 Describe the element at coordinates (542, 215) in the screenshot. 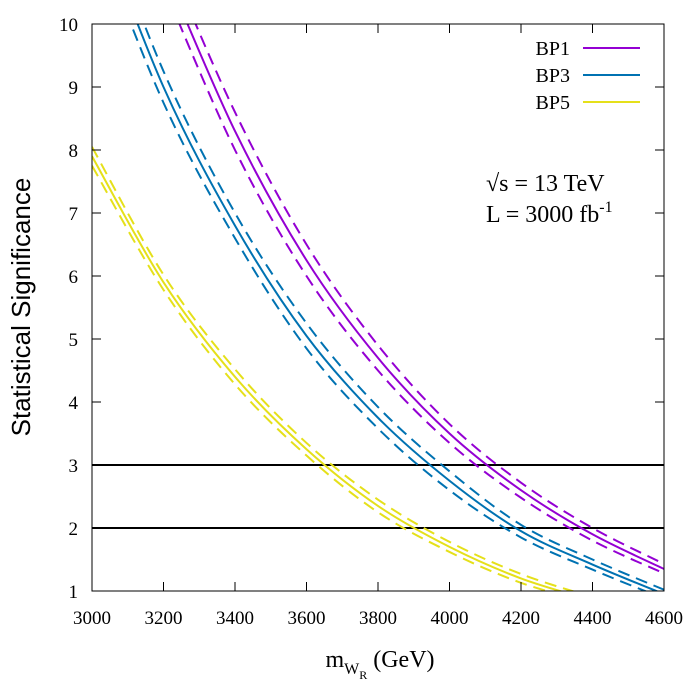

I see `lumi-prefix: L = 3000 fb` at that location.